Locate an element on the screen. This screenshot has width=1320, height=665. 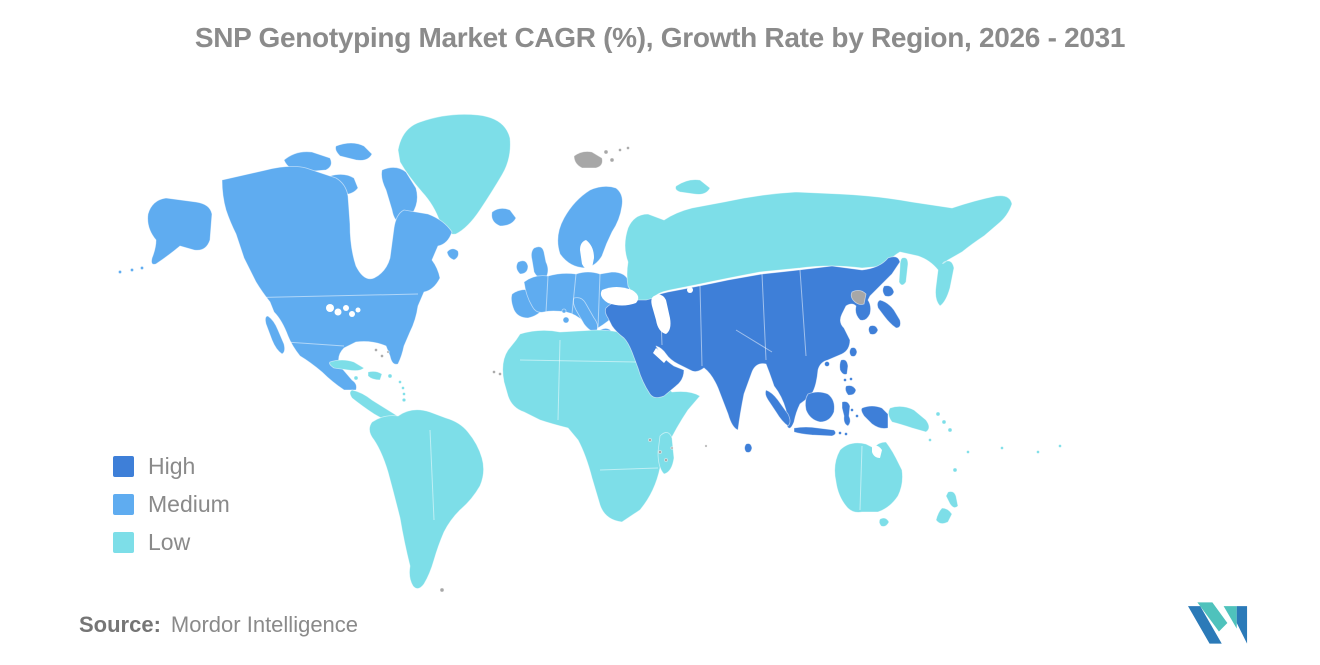
legend-swatch-medium is located at coordinates (123, 504).